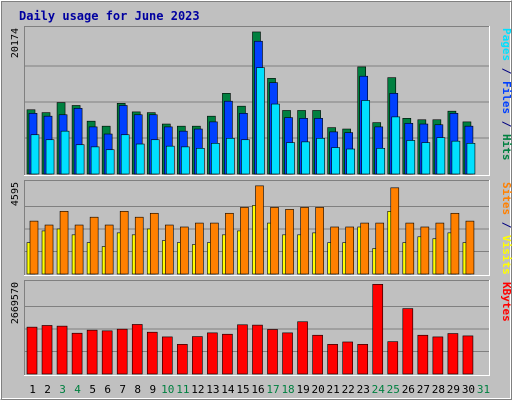 This screenshot has height=400, width=512. Describe the element at coordinates (483, 389) in the screenshot. I see `x-tick-label: 31` at that location.